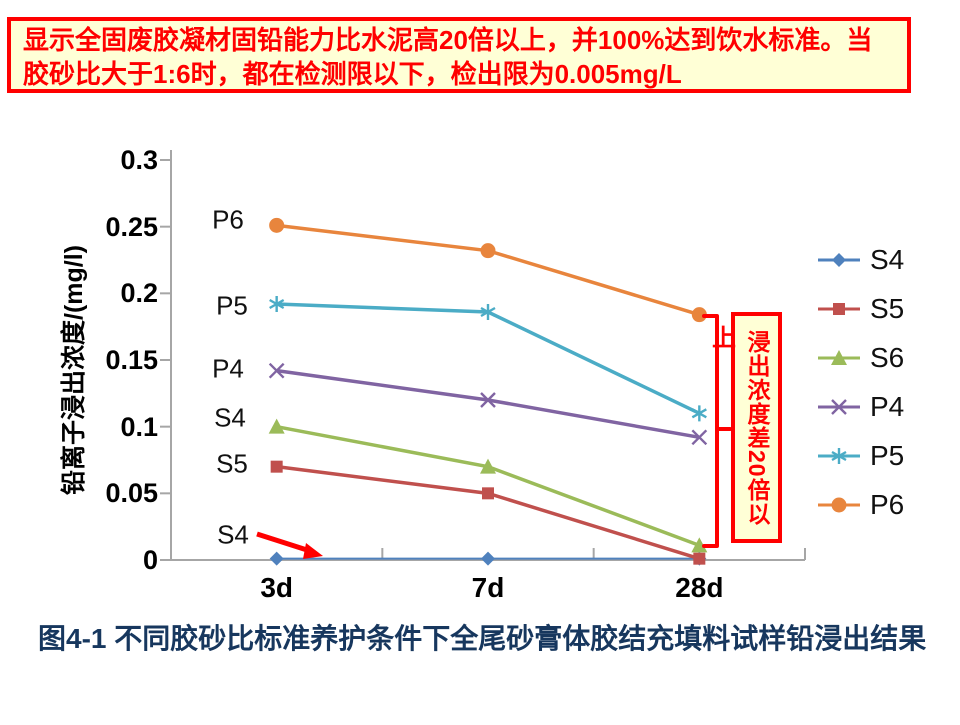 The height and width of the screenshot is (725, 960). Describe the element at coordinates (699, 587) in the screenshot. I see `x-category-label: 28d` at that location.